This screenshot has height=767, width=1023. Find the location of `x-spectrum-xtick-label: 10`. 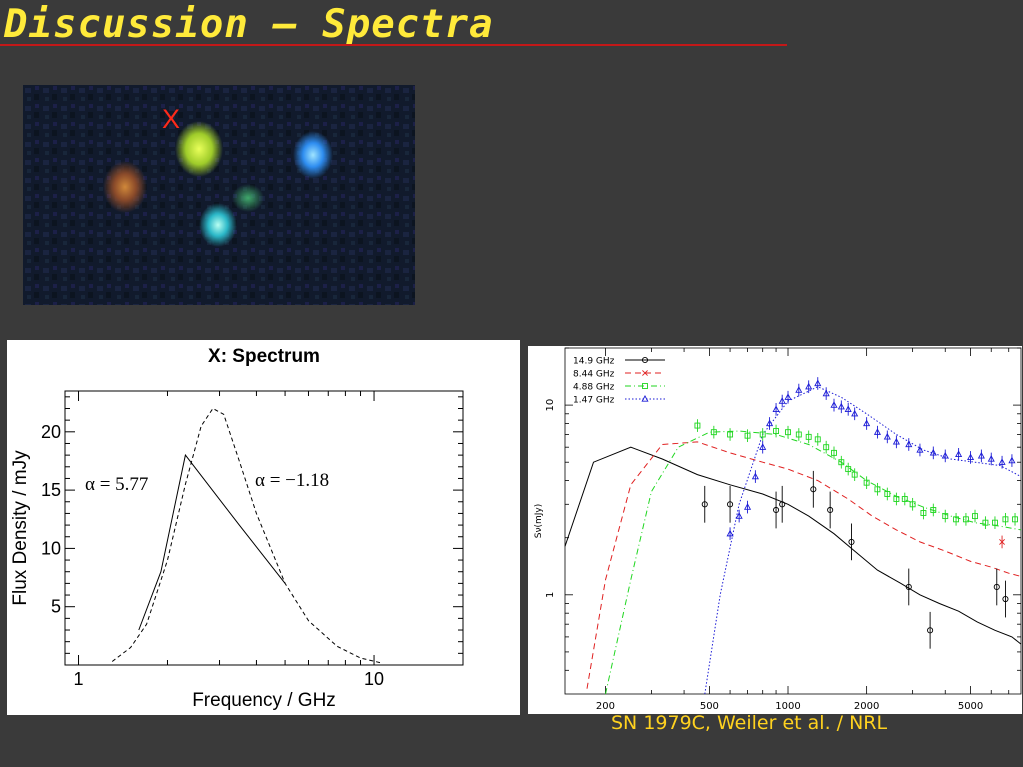

x-spectrum-xtick-label: 10 is located at coordinates (374, 679).